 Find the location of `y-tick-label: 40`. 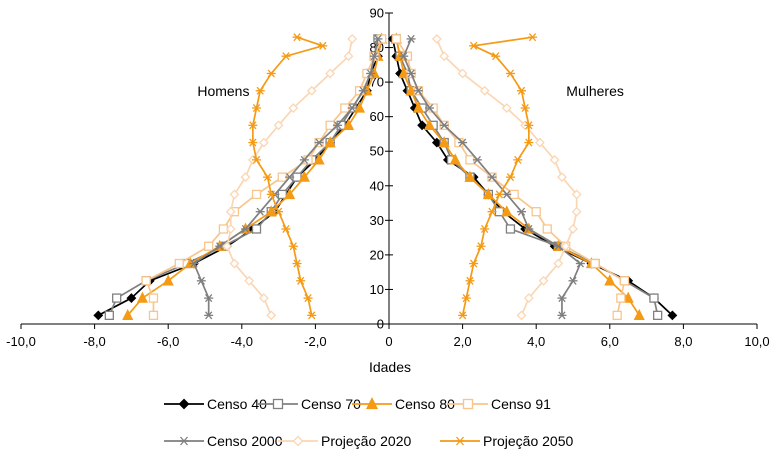

y-tick-label: 40 is located at coordinates (377, 185).